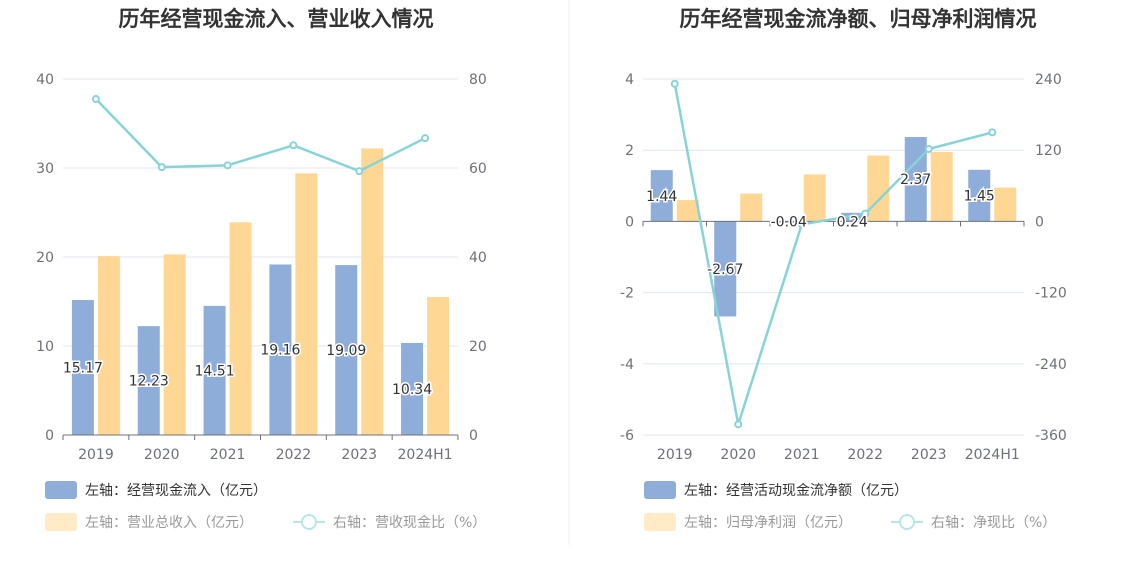 The image size is (1134, 582). Describe the element at coordinates (915, 180) in the screenshot. I see `data-label: 2.37` at that location.